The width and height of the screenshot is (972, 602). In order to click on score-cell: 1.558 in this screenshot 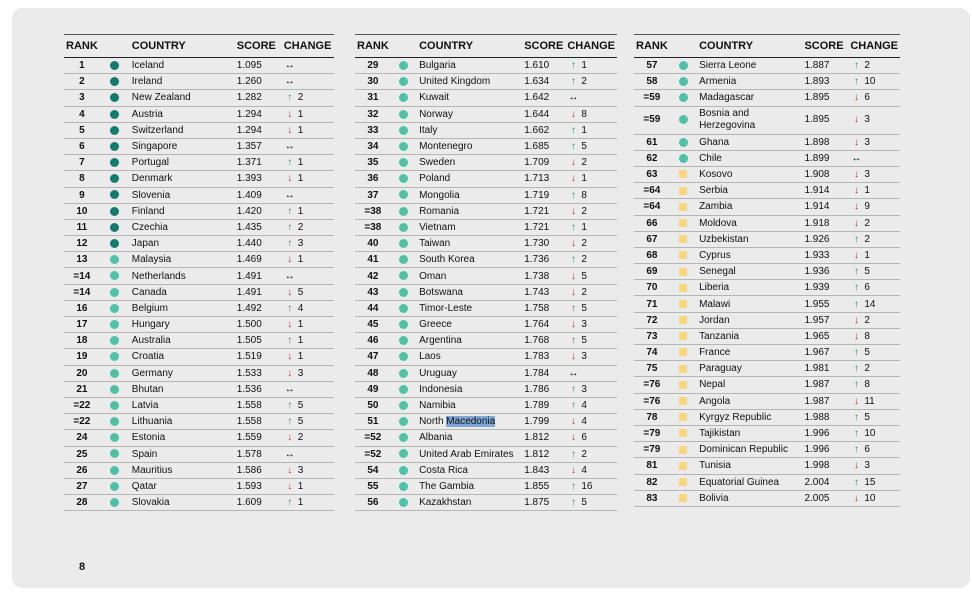, I will do `click(258, 406)`.